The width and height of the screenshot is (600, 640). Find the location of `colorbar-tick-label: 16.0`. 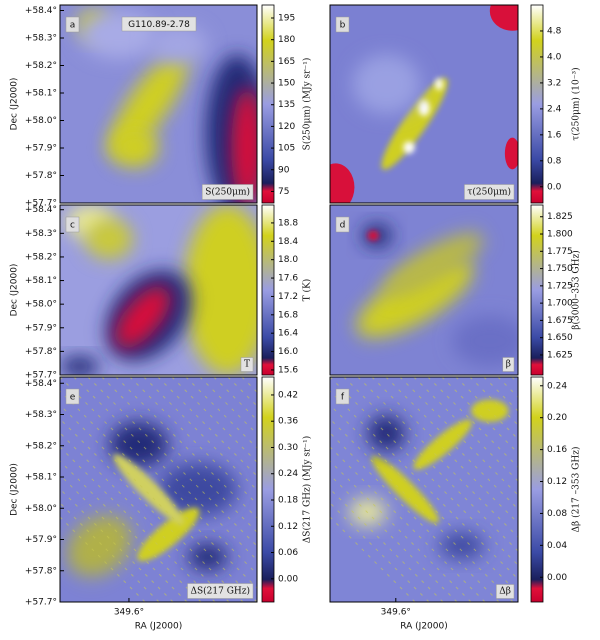

colorbar-tick-label: 16.0 is located at coordinates (288, 352).